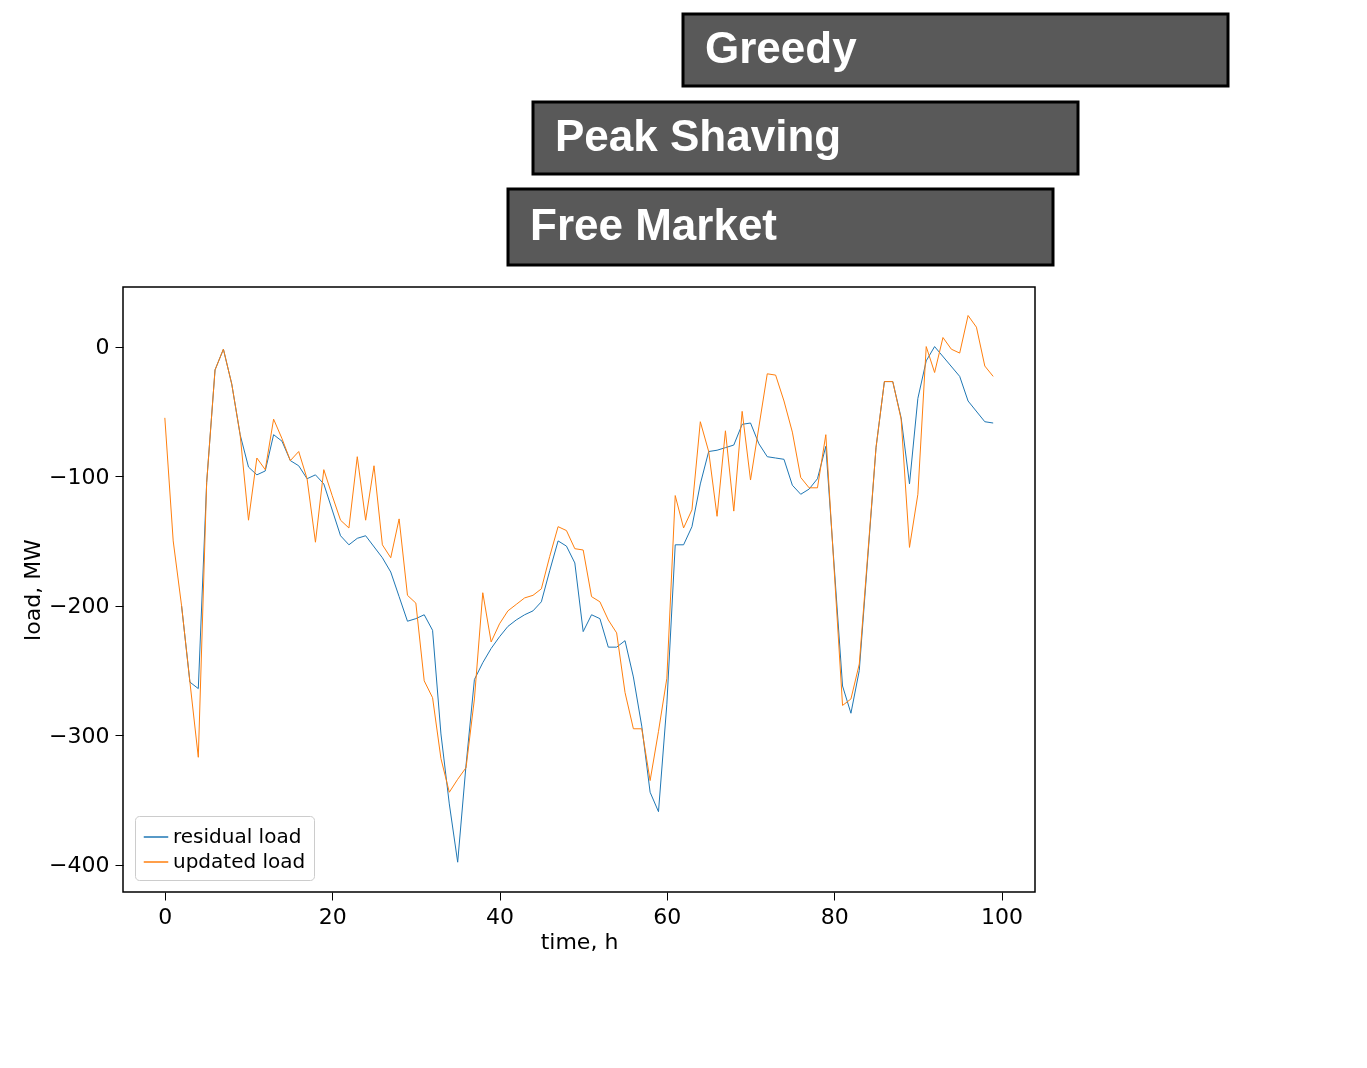 This screenshot has height=1068, width=1367. What do you see at coordinates (102, 347) in the screenshot?
I see `y-tick-label: 0` at bounding box center [102, 347].